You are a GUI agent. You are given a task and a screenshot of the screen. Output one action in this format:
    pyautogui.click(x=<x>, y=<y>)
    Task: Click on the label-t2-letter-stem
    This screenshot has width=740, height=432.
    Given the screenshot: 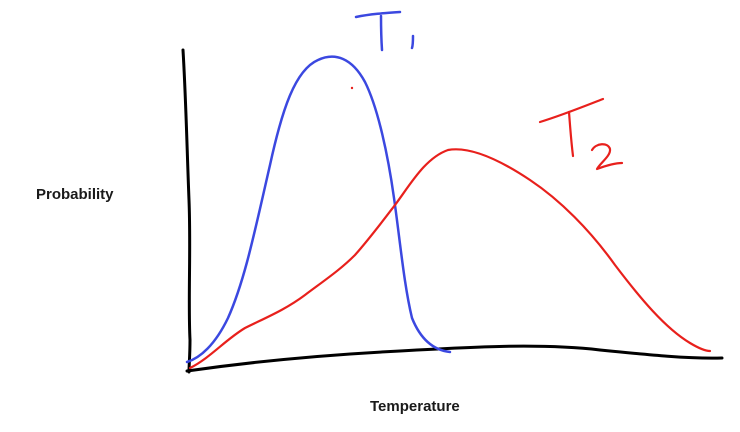 What is the action you would take?
    pyautogui.click(x=571, y=134)
    